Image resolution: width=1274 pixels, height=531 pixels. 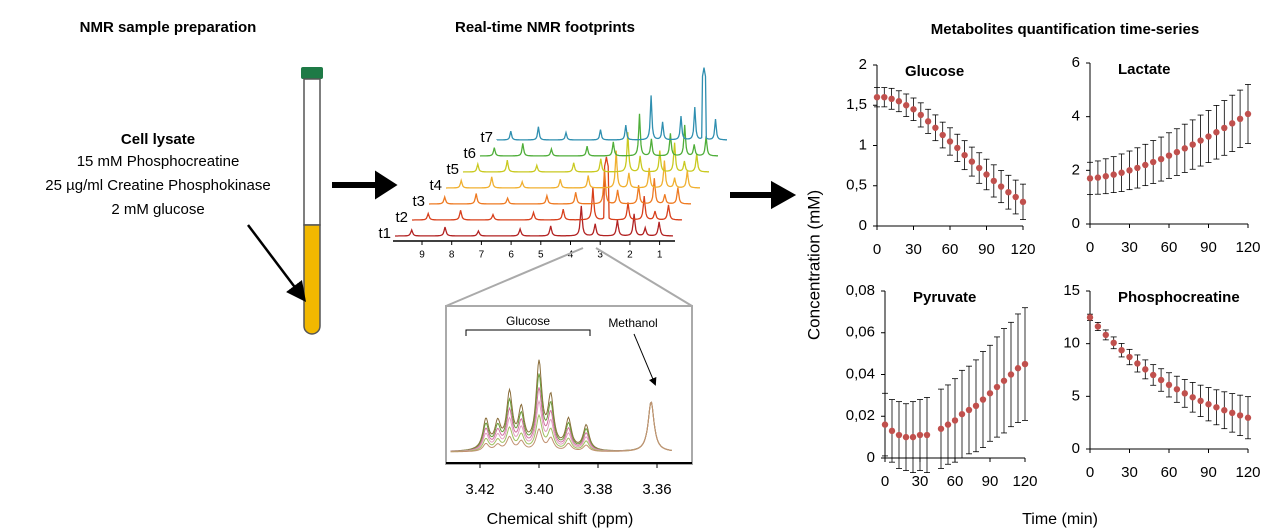 I want to click on y-tick-label: 0,08, so click(x=860, y=290).